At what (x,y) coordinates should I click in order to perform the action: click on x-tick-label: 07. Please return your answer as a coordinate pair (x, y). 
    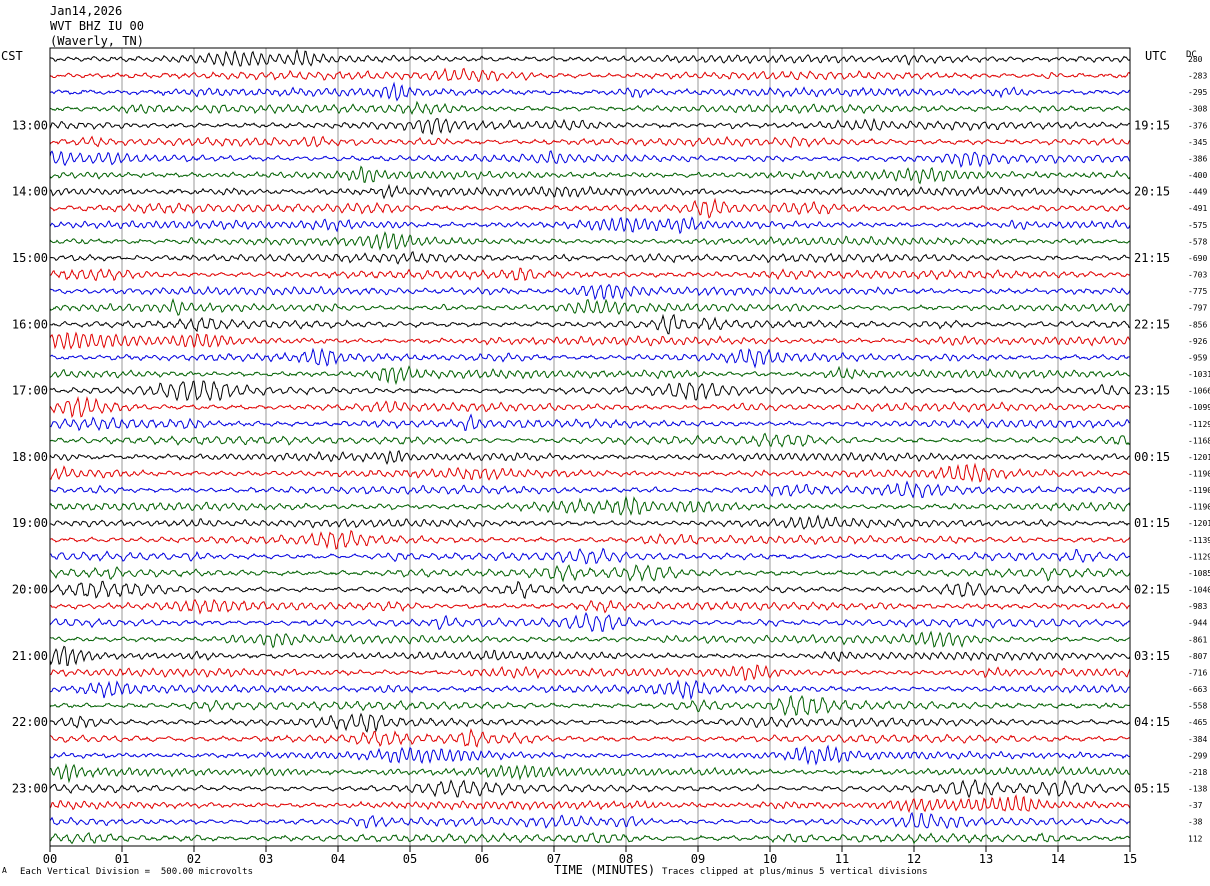
    Looking at the image, I should click on (554, 859).